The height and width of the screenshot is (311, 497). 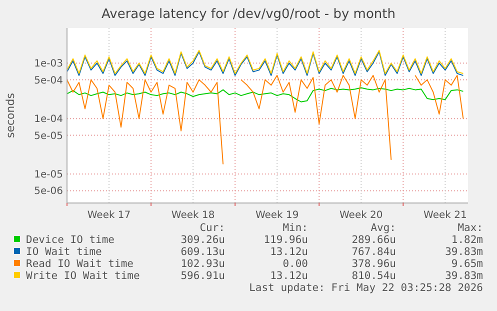 What do you see at coordinates (374, 264) in the screenshot?
I see `text: 378.96u` at bounding box center [374, 264].